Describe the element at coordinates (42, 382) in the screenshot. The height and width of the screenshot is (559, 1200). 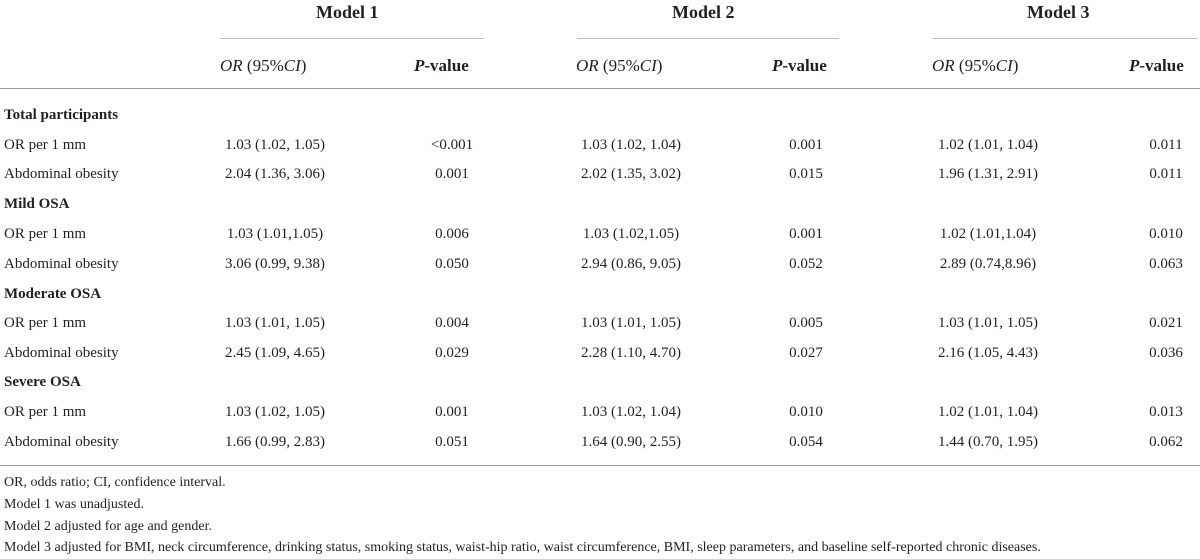
I see `section-title: Severe OSA` at that location.